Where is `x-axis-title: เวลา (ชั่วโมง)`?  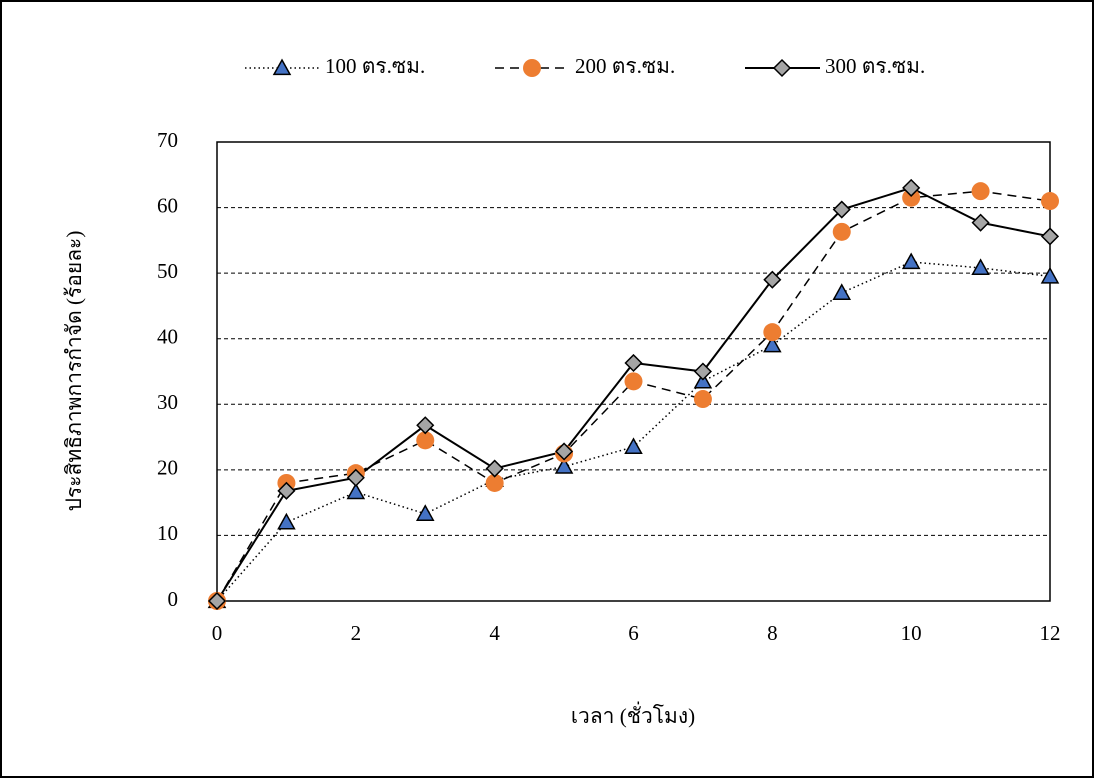 x-axis-title: เวลา (ชั่วโมง) is located at coordinates (633, 714).